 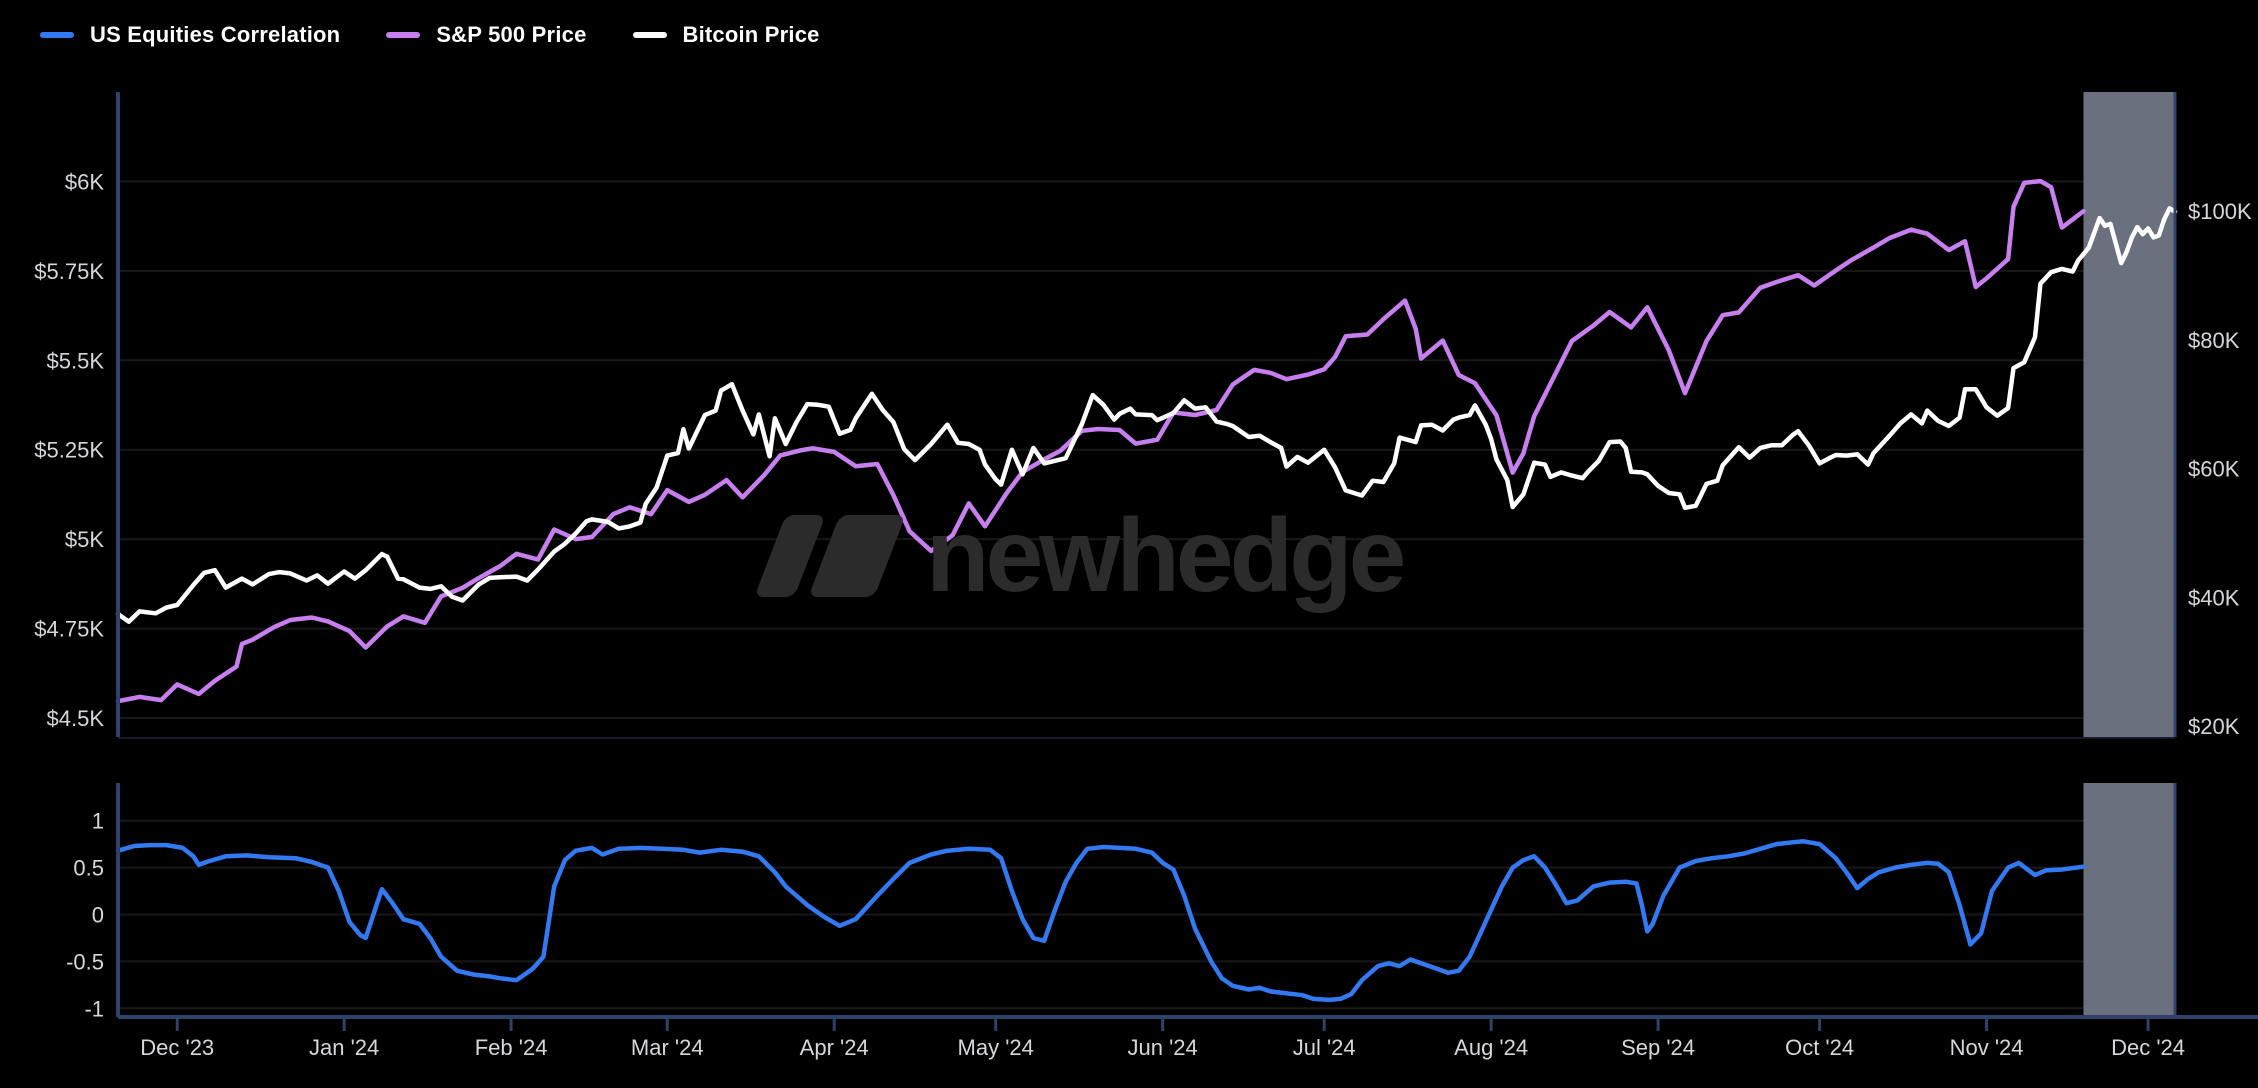 I want to click on x-axis-label: Sep '24, so click(x=1658, y=1047).